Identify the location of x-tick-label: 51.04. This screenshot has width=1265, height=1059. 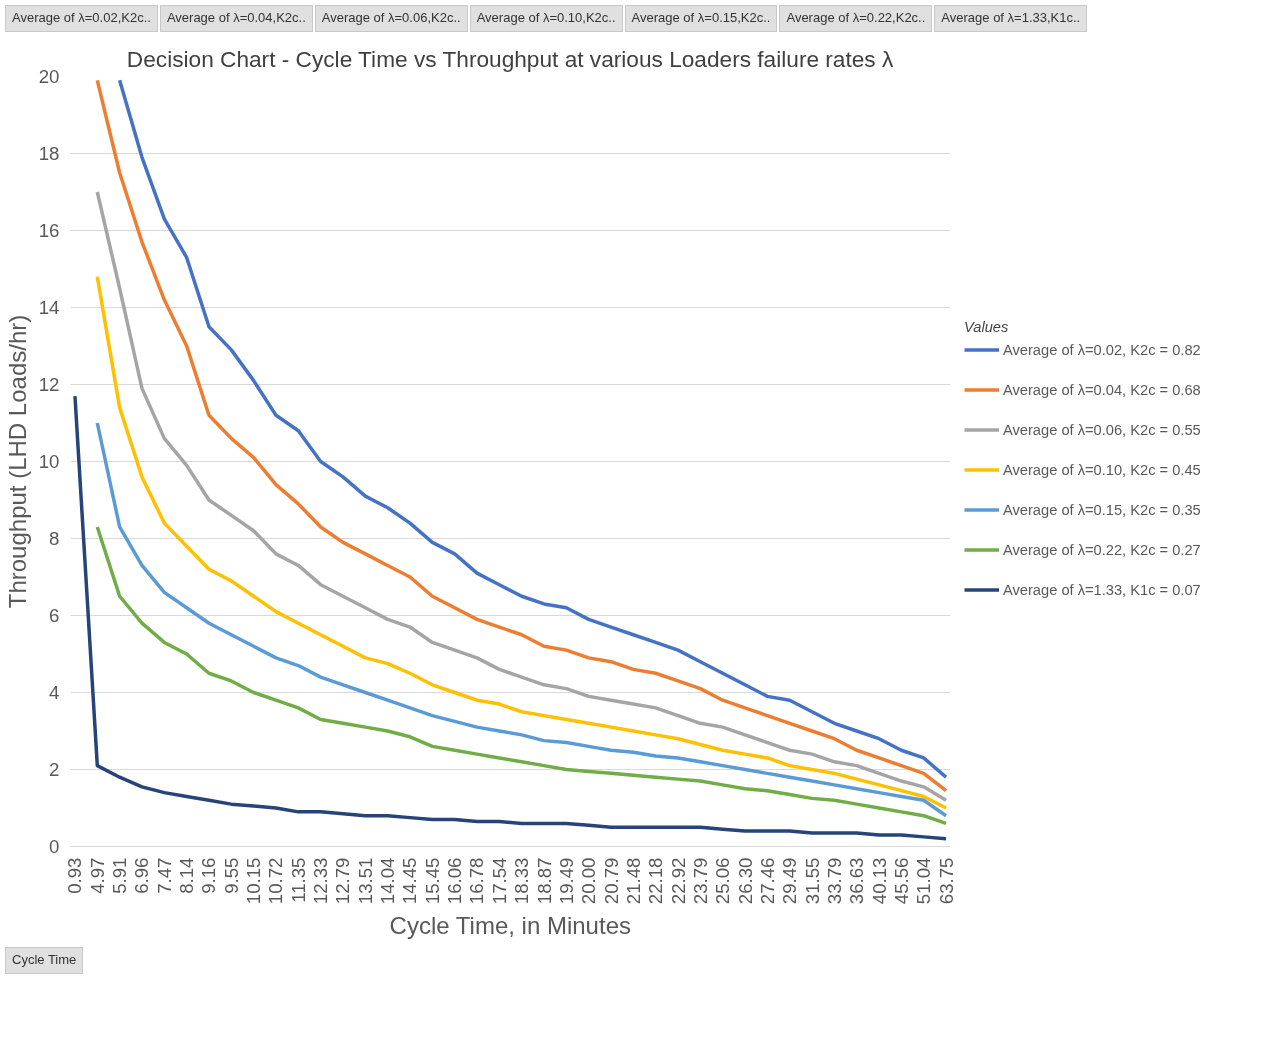
(924, 881).